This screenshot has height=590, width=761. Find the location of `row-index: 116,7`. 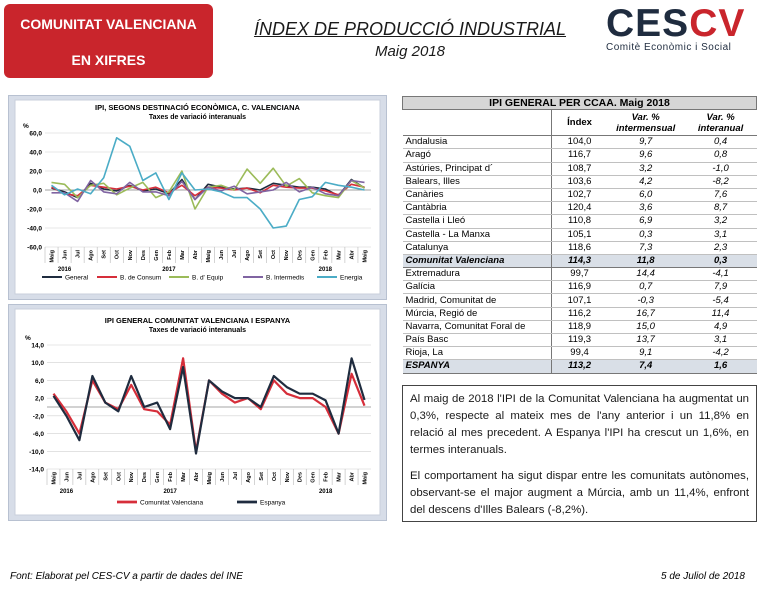

row-index: 116,7 is located at coordinates (579, 155).